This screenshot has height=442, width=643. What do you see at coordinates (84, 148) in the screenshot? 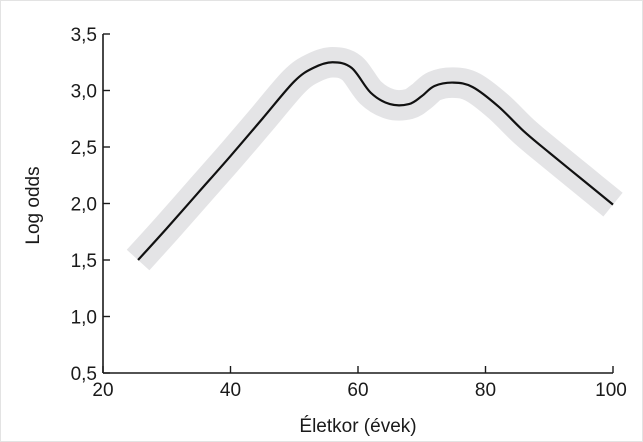
I see `y-tick-label: 2,5` at bounding box center [84, 148].